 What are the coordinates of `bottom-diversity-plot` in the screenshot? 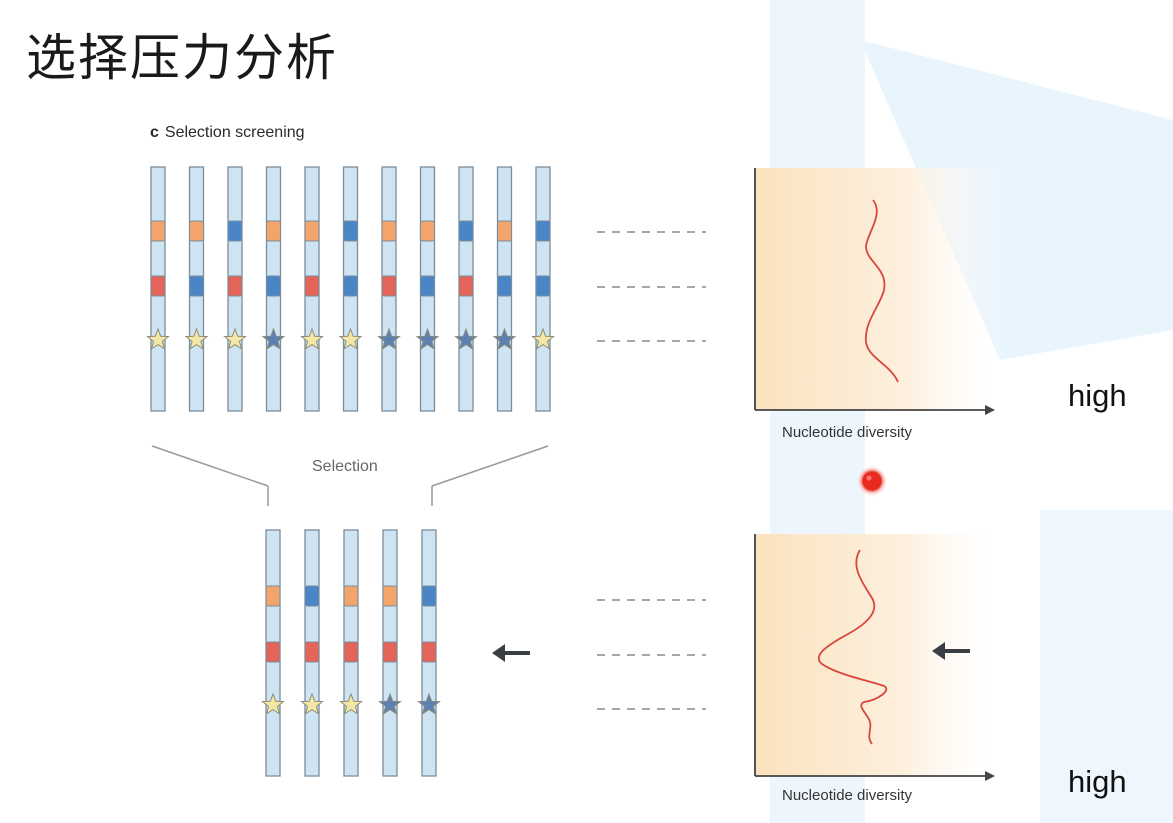 It's located at (879, 657).